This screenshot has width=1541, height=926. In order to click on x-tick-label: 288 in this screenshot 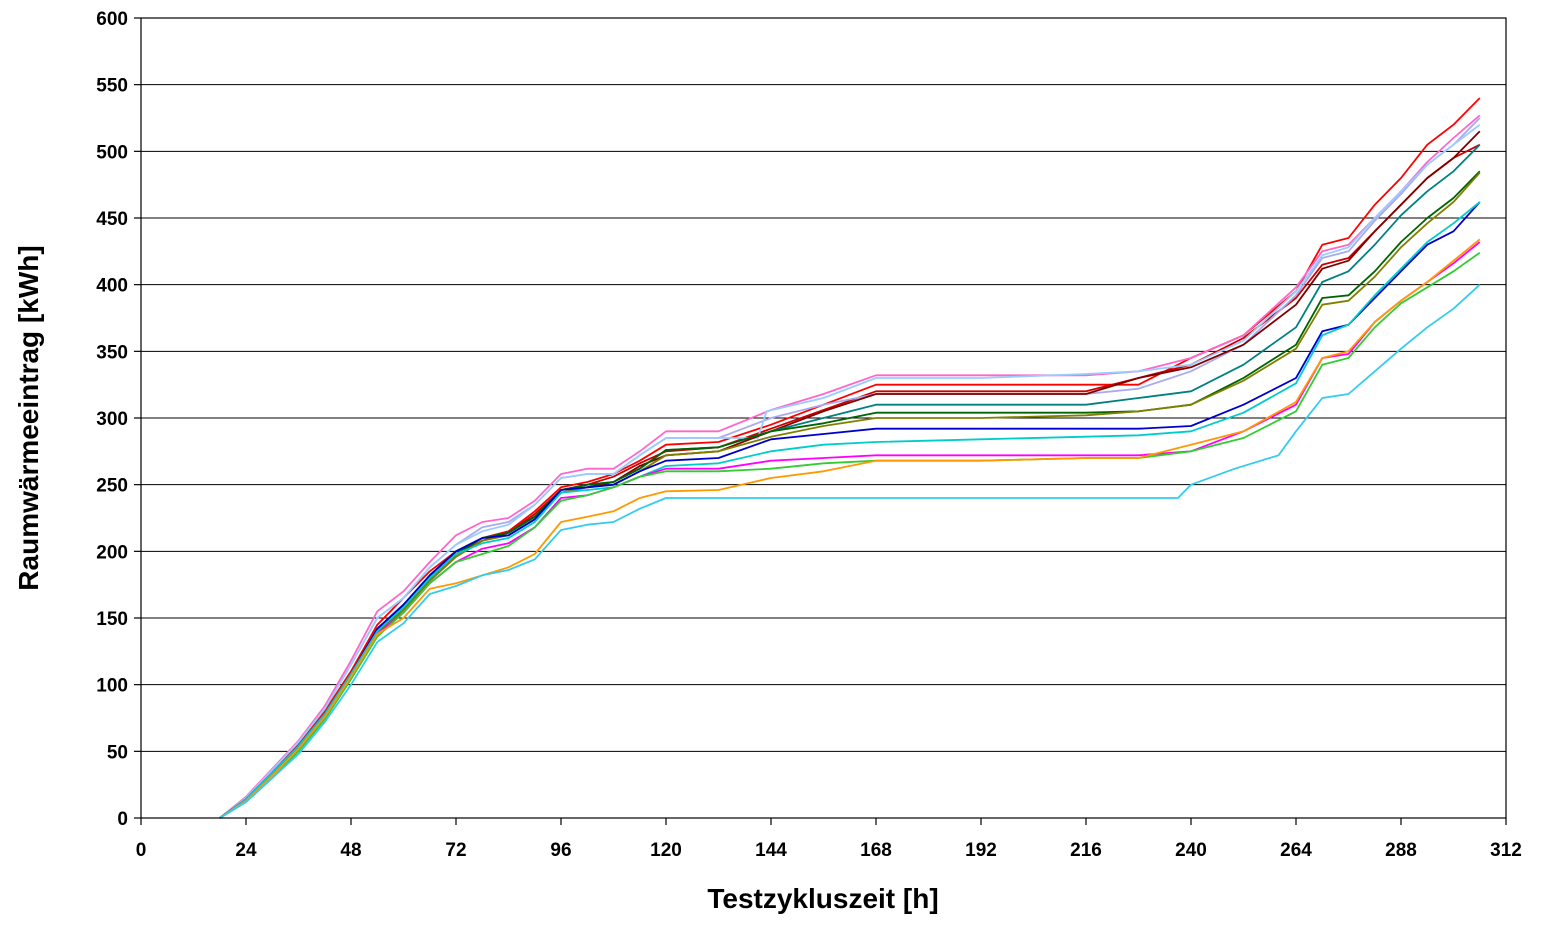, I will do `click(1401, 850)`.